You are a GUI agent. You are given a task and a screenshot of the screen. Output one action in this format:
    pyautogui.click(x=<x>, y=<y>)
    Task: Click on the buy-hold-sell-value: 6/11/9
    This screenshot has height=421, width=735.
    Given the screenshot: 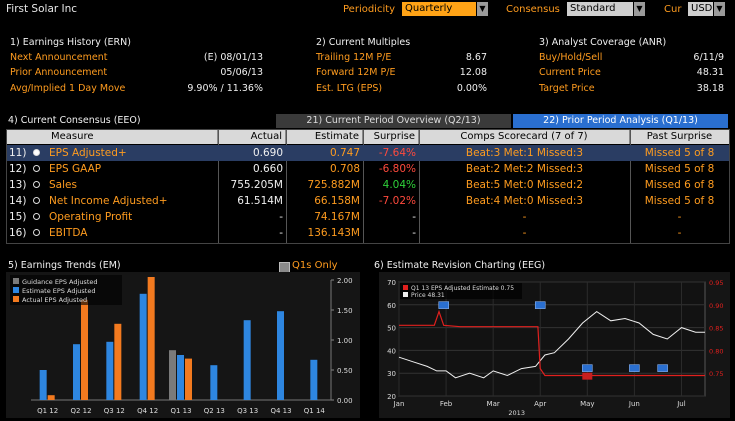 What is the action you would take?
    pyautogui.click(x=708, y=57)
    